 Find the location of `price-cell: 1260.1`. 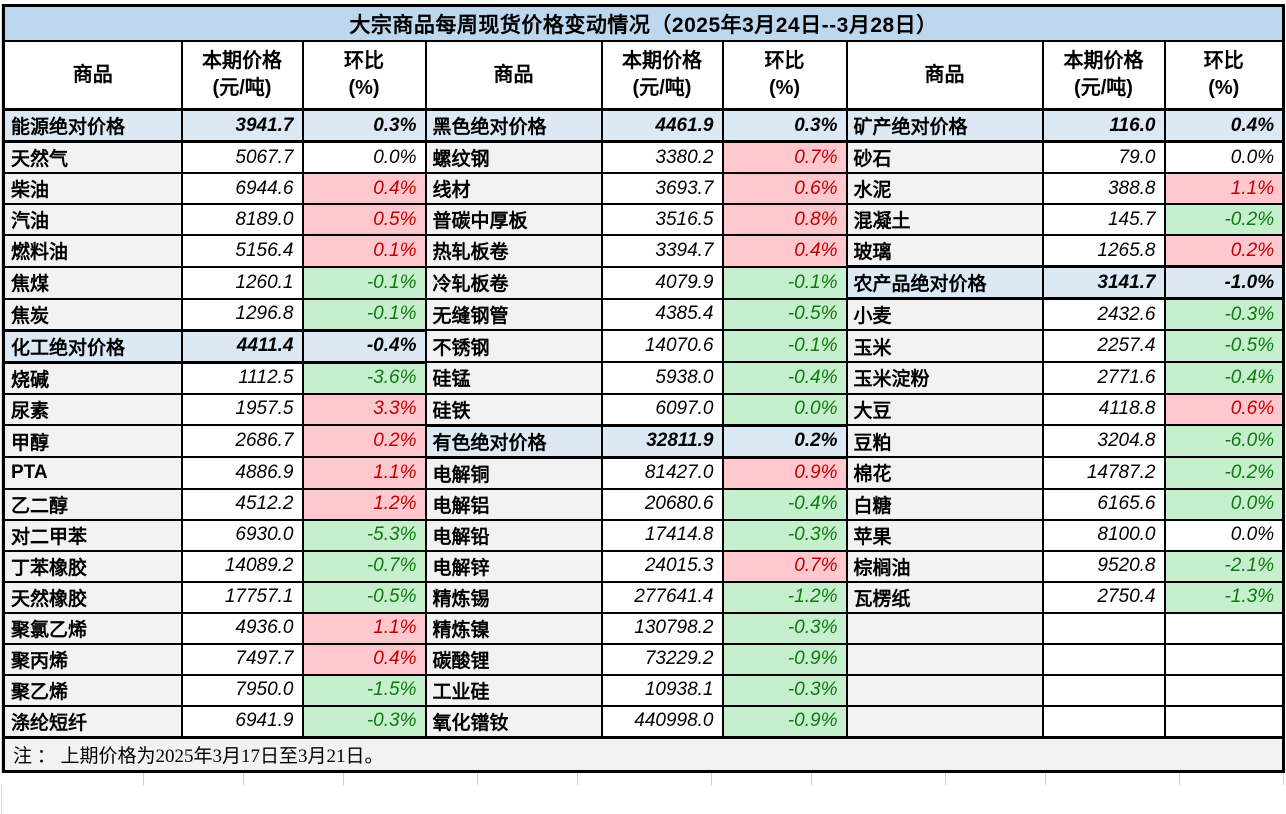

price-cell: 1260.1 is located at coordinates (242, 282).